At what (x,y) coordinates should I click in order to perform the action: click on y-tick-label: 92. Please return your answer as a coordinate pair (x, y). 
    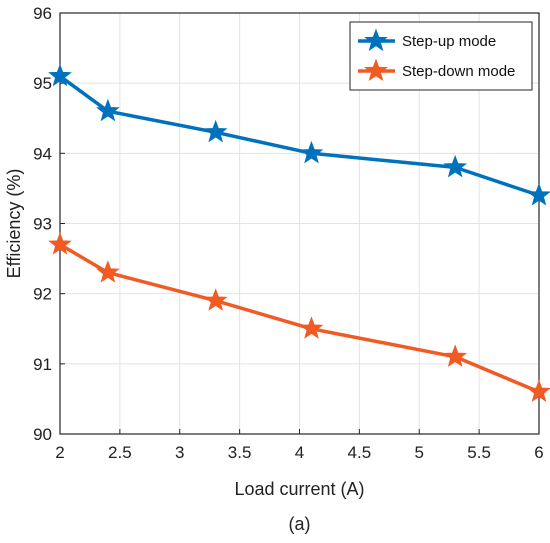
    Looking at the image, I should click on (42, 294).